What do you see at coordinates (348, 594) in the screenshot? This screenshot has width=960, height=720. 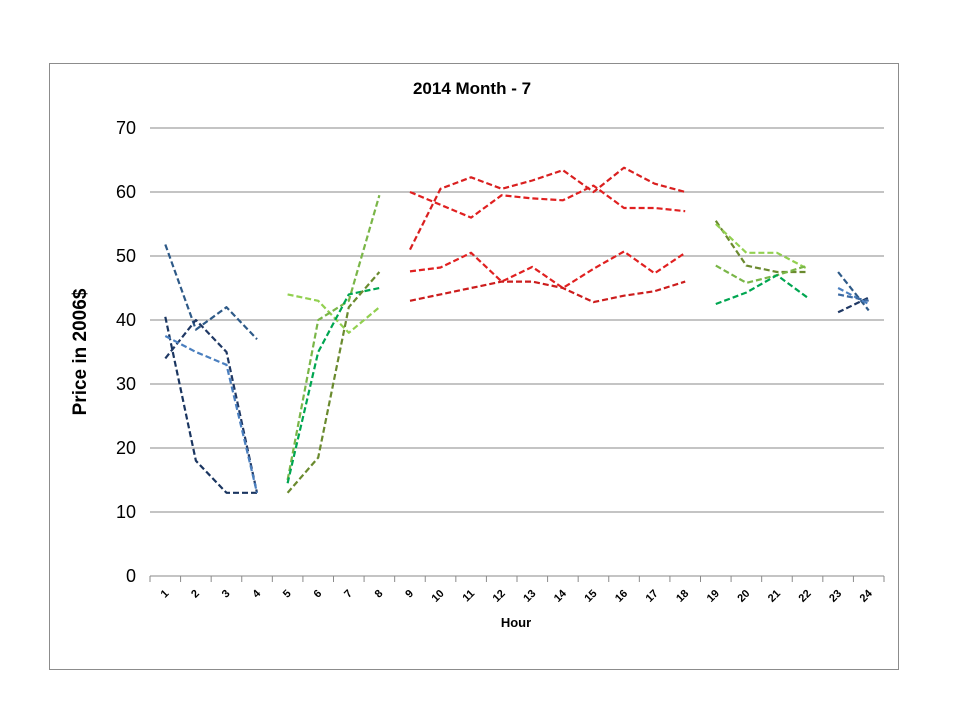 I see `x-tick-label: 7` at bounding box center [348, 594].